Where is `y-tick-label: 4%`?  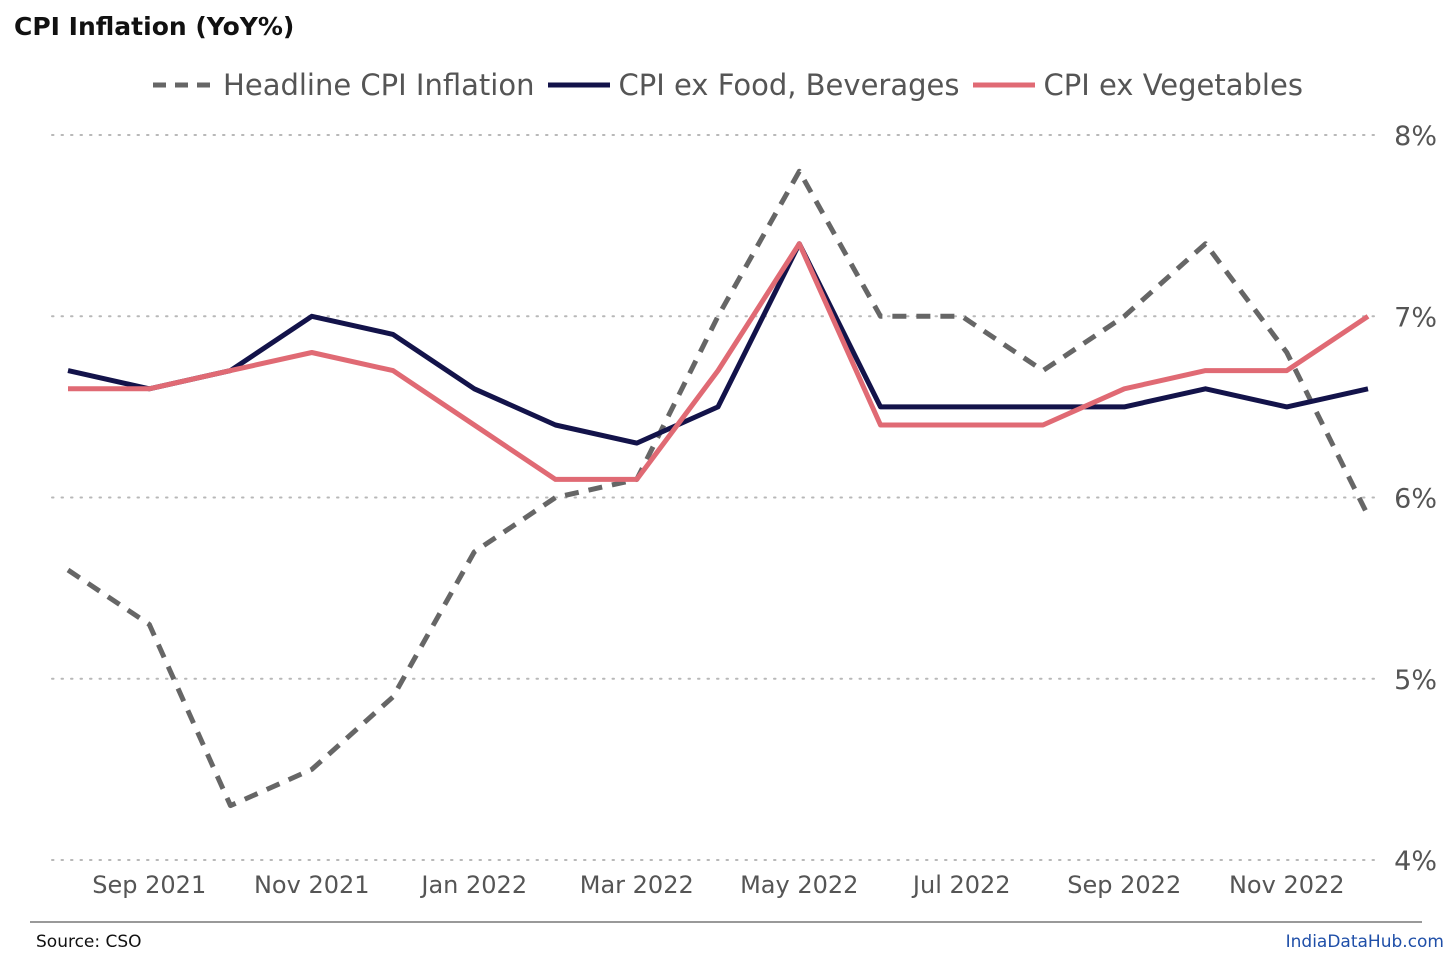
y-tick-label: 4% is located at coordinates (1415, 861).